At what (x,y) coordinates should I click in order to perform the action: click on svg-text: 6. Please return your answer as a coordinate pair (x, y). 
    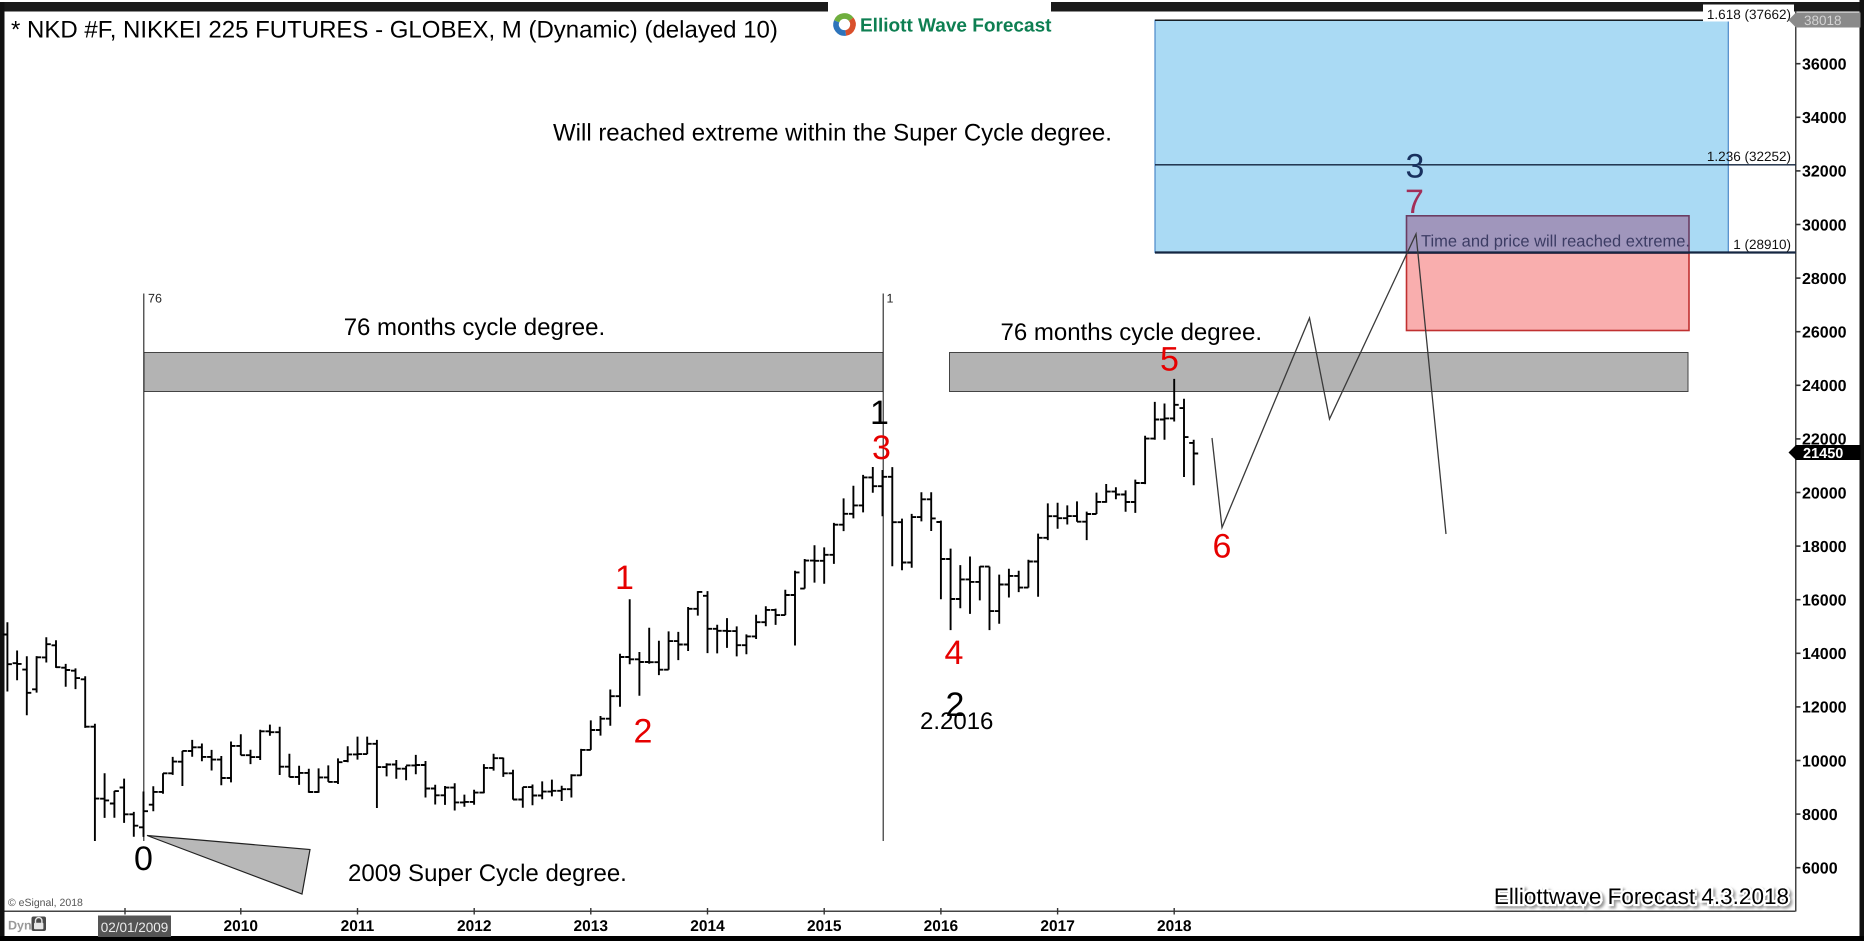
    Looking at the image, I should click on (1222, 547).